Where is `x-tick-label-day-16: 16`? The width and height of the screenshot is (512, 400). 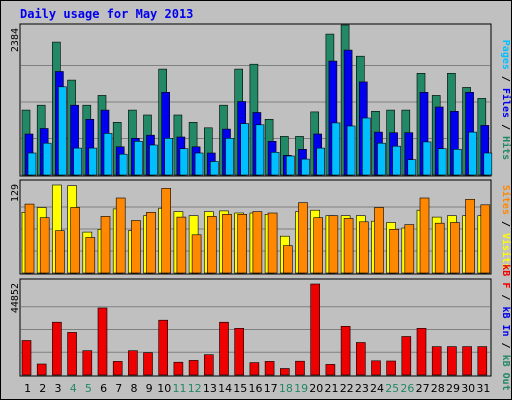 x-tick-label-day-16: 16 is located at coordinates (256, 388).